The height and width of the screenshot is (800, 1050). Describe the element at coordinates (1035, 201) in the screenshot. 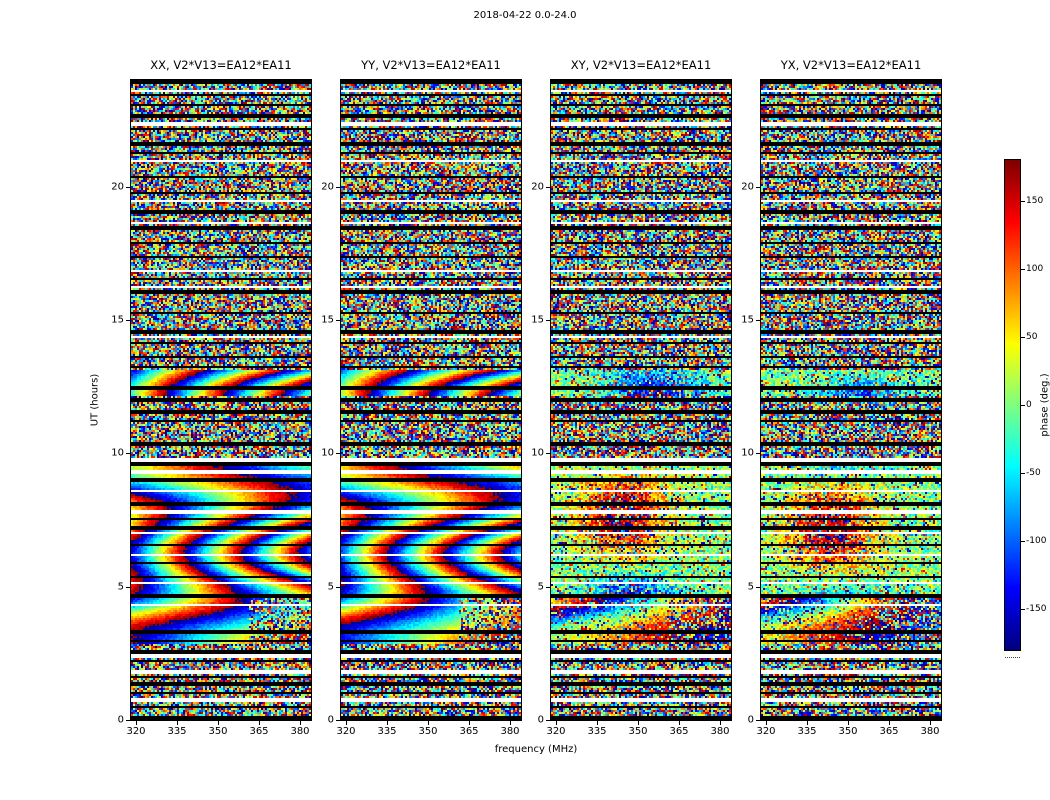

I see `colorbar-tick-label: 150` at that location.